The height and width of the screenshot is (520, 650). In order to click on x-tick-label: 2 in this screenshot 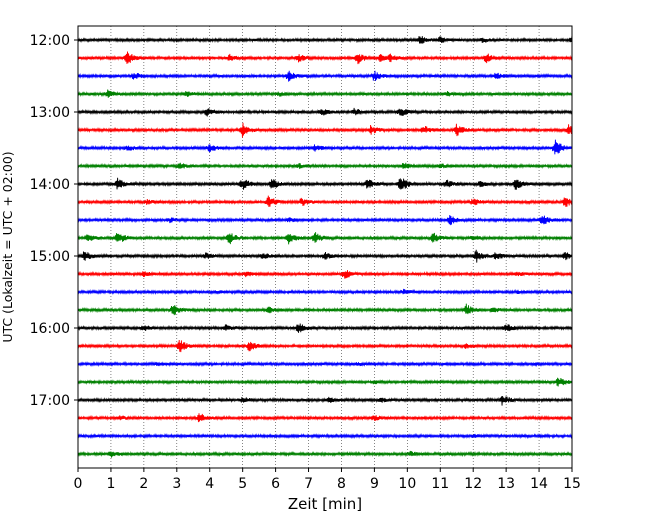, I will do `click(143, 484)`.